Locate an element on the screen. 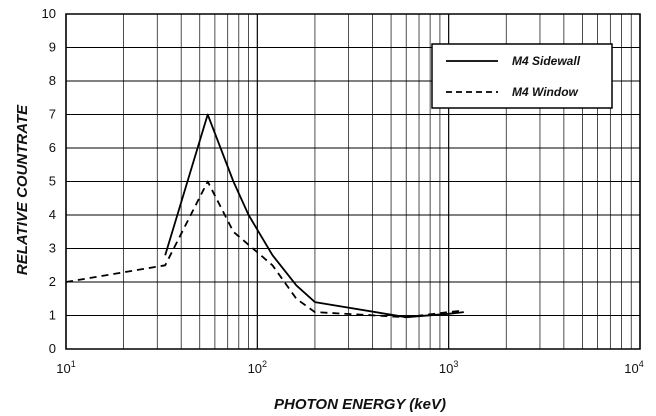 This screenshot has width=656, height=416. legend: M4 Sidewall M4 Window is located at coordinates (522, 76).